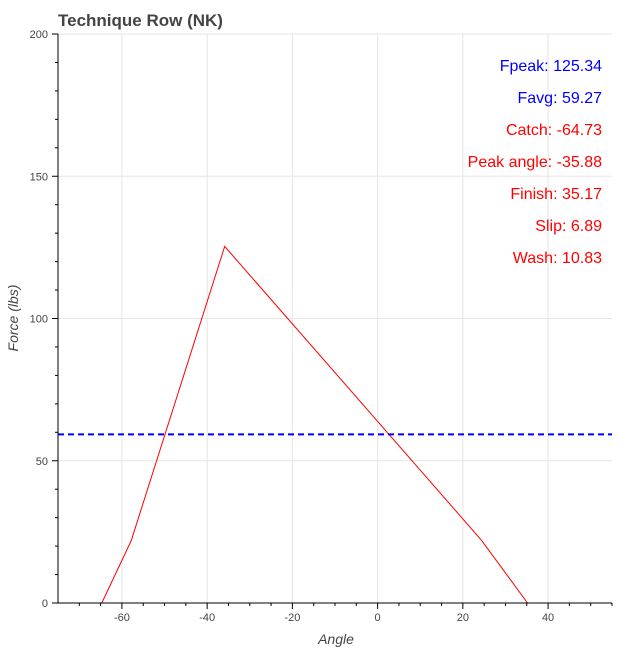 This screenshot has height=652, width=619. I want to click on x-axis-label: Angle, so click(335, 639).